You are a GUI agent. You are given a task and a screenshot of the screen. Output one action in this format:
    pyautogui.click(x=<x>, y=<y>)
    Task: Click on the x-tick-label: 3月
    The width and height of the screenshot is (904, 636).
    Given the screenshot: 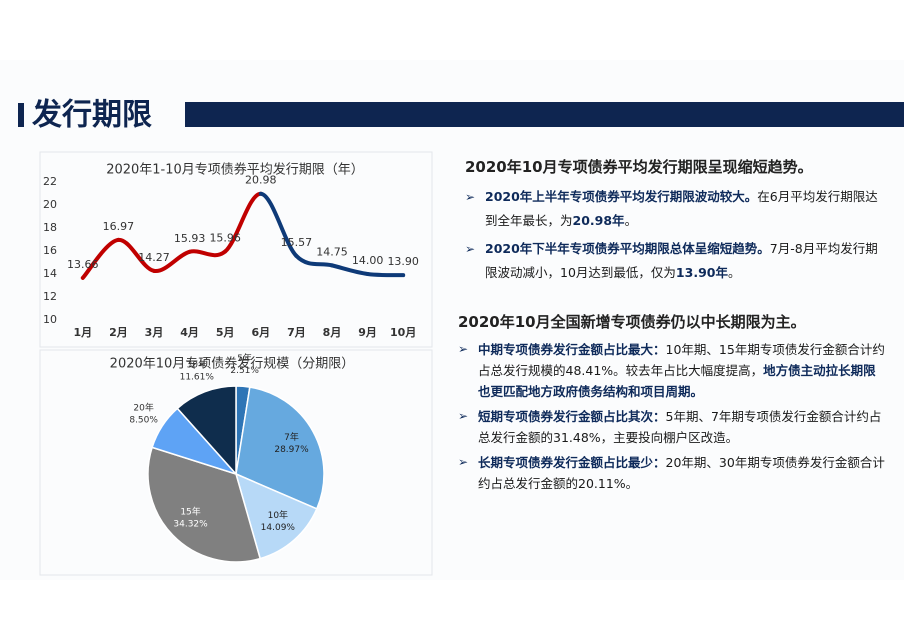 What is the action you would take?
    pyautogui.click(x=154, y=332)
    